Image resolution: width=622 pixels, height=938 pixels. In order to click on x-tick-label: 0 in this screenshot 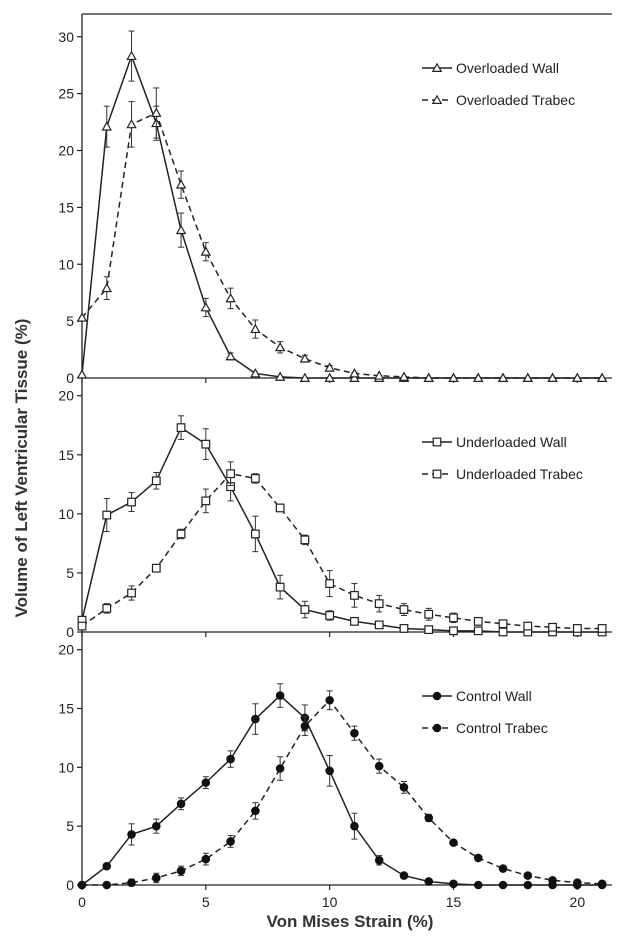, I will do `click(82, 902)`.